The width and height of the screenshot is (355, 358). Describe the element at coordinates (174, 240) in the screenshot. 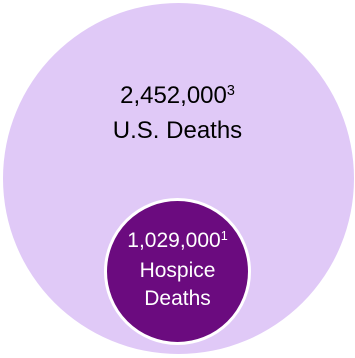

I see `hospice-deaths-value: 1,029,000` at that location.